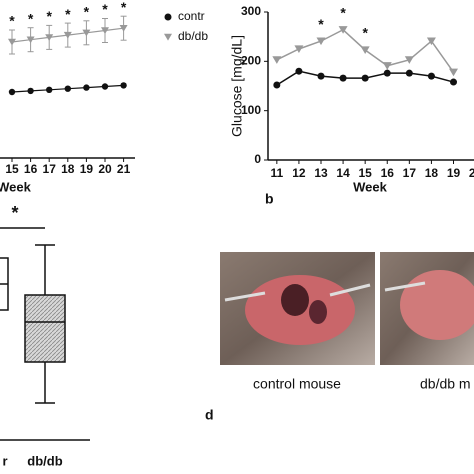  What do you see at coordinates (191, 16) in the screenshot?
I see `legend-label: contr` at bounding box center [191, 16].